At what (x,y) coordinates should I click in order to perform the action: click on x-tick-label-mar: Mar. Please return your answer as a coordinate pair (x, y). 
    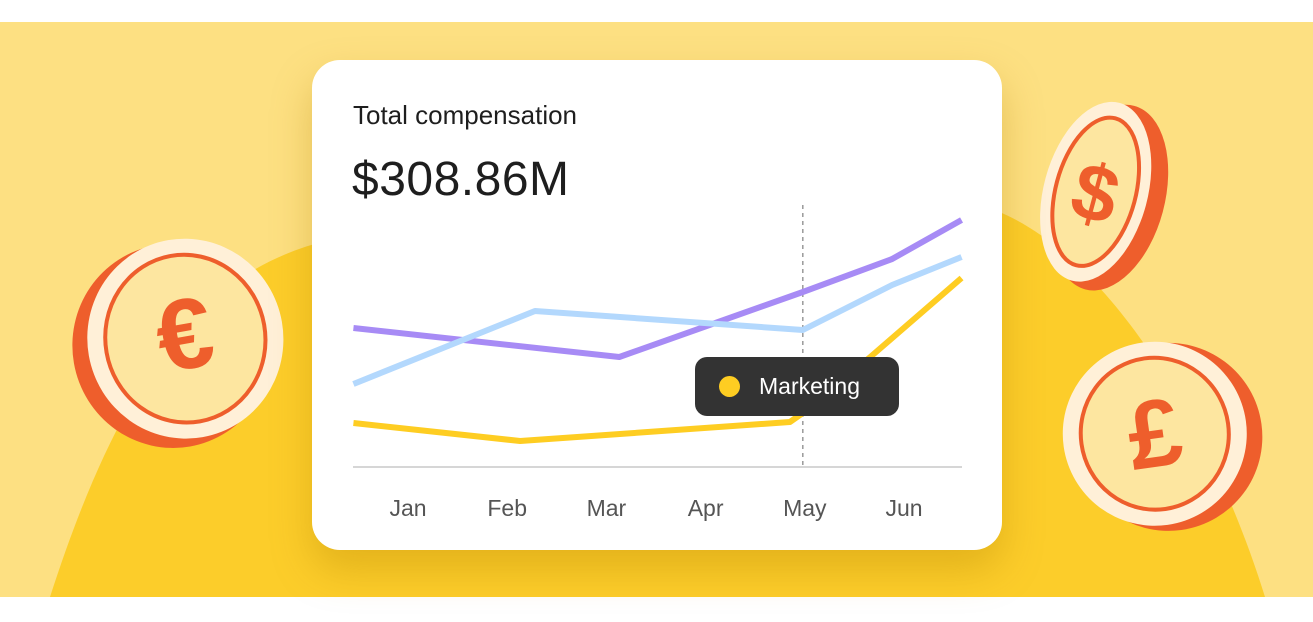
    Looking at the image, I should click on (606, 508).